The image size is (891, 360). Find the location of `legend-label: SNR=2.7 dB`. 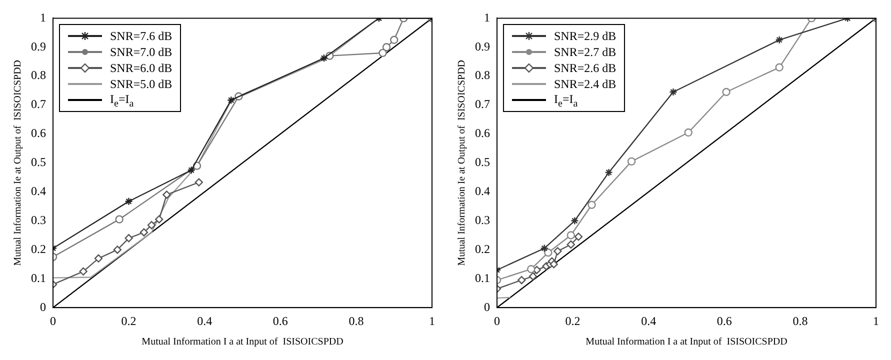

legend-label: SNR=2.7 dB is located at coordinates (585, 52).